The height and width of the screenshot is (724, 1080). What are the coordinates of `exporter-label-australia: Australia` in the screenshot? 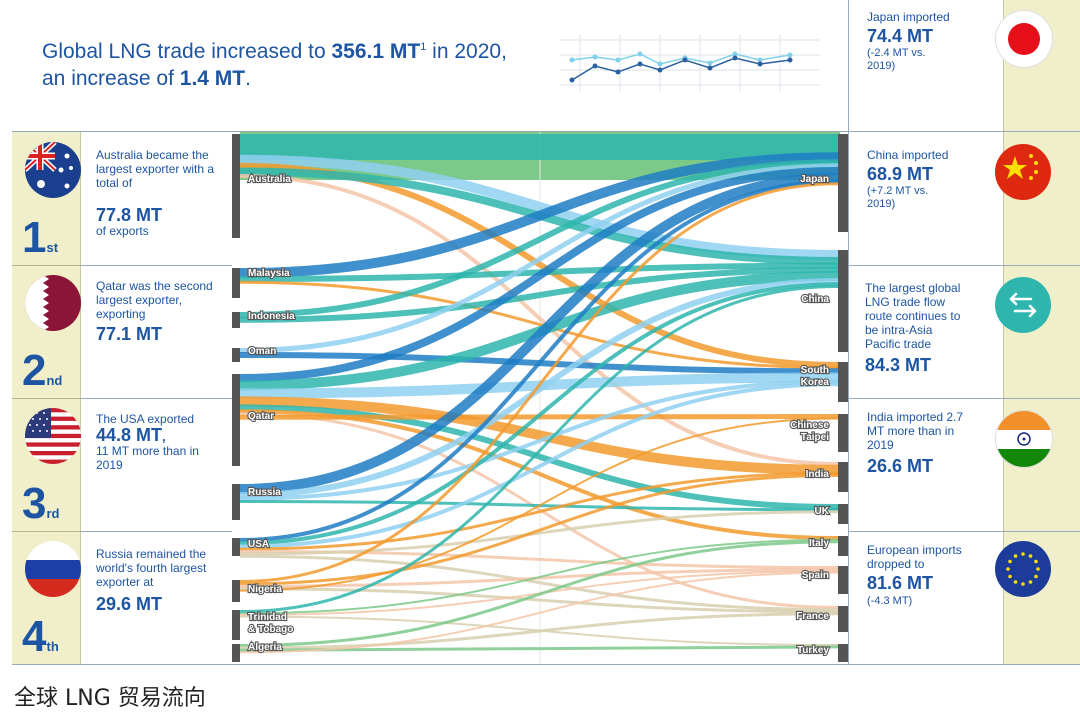 It's located at (269, 179).